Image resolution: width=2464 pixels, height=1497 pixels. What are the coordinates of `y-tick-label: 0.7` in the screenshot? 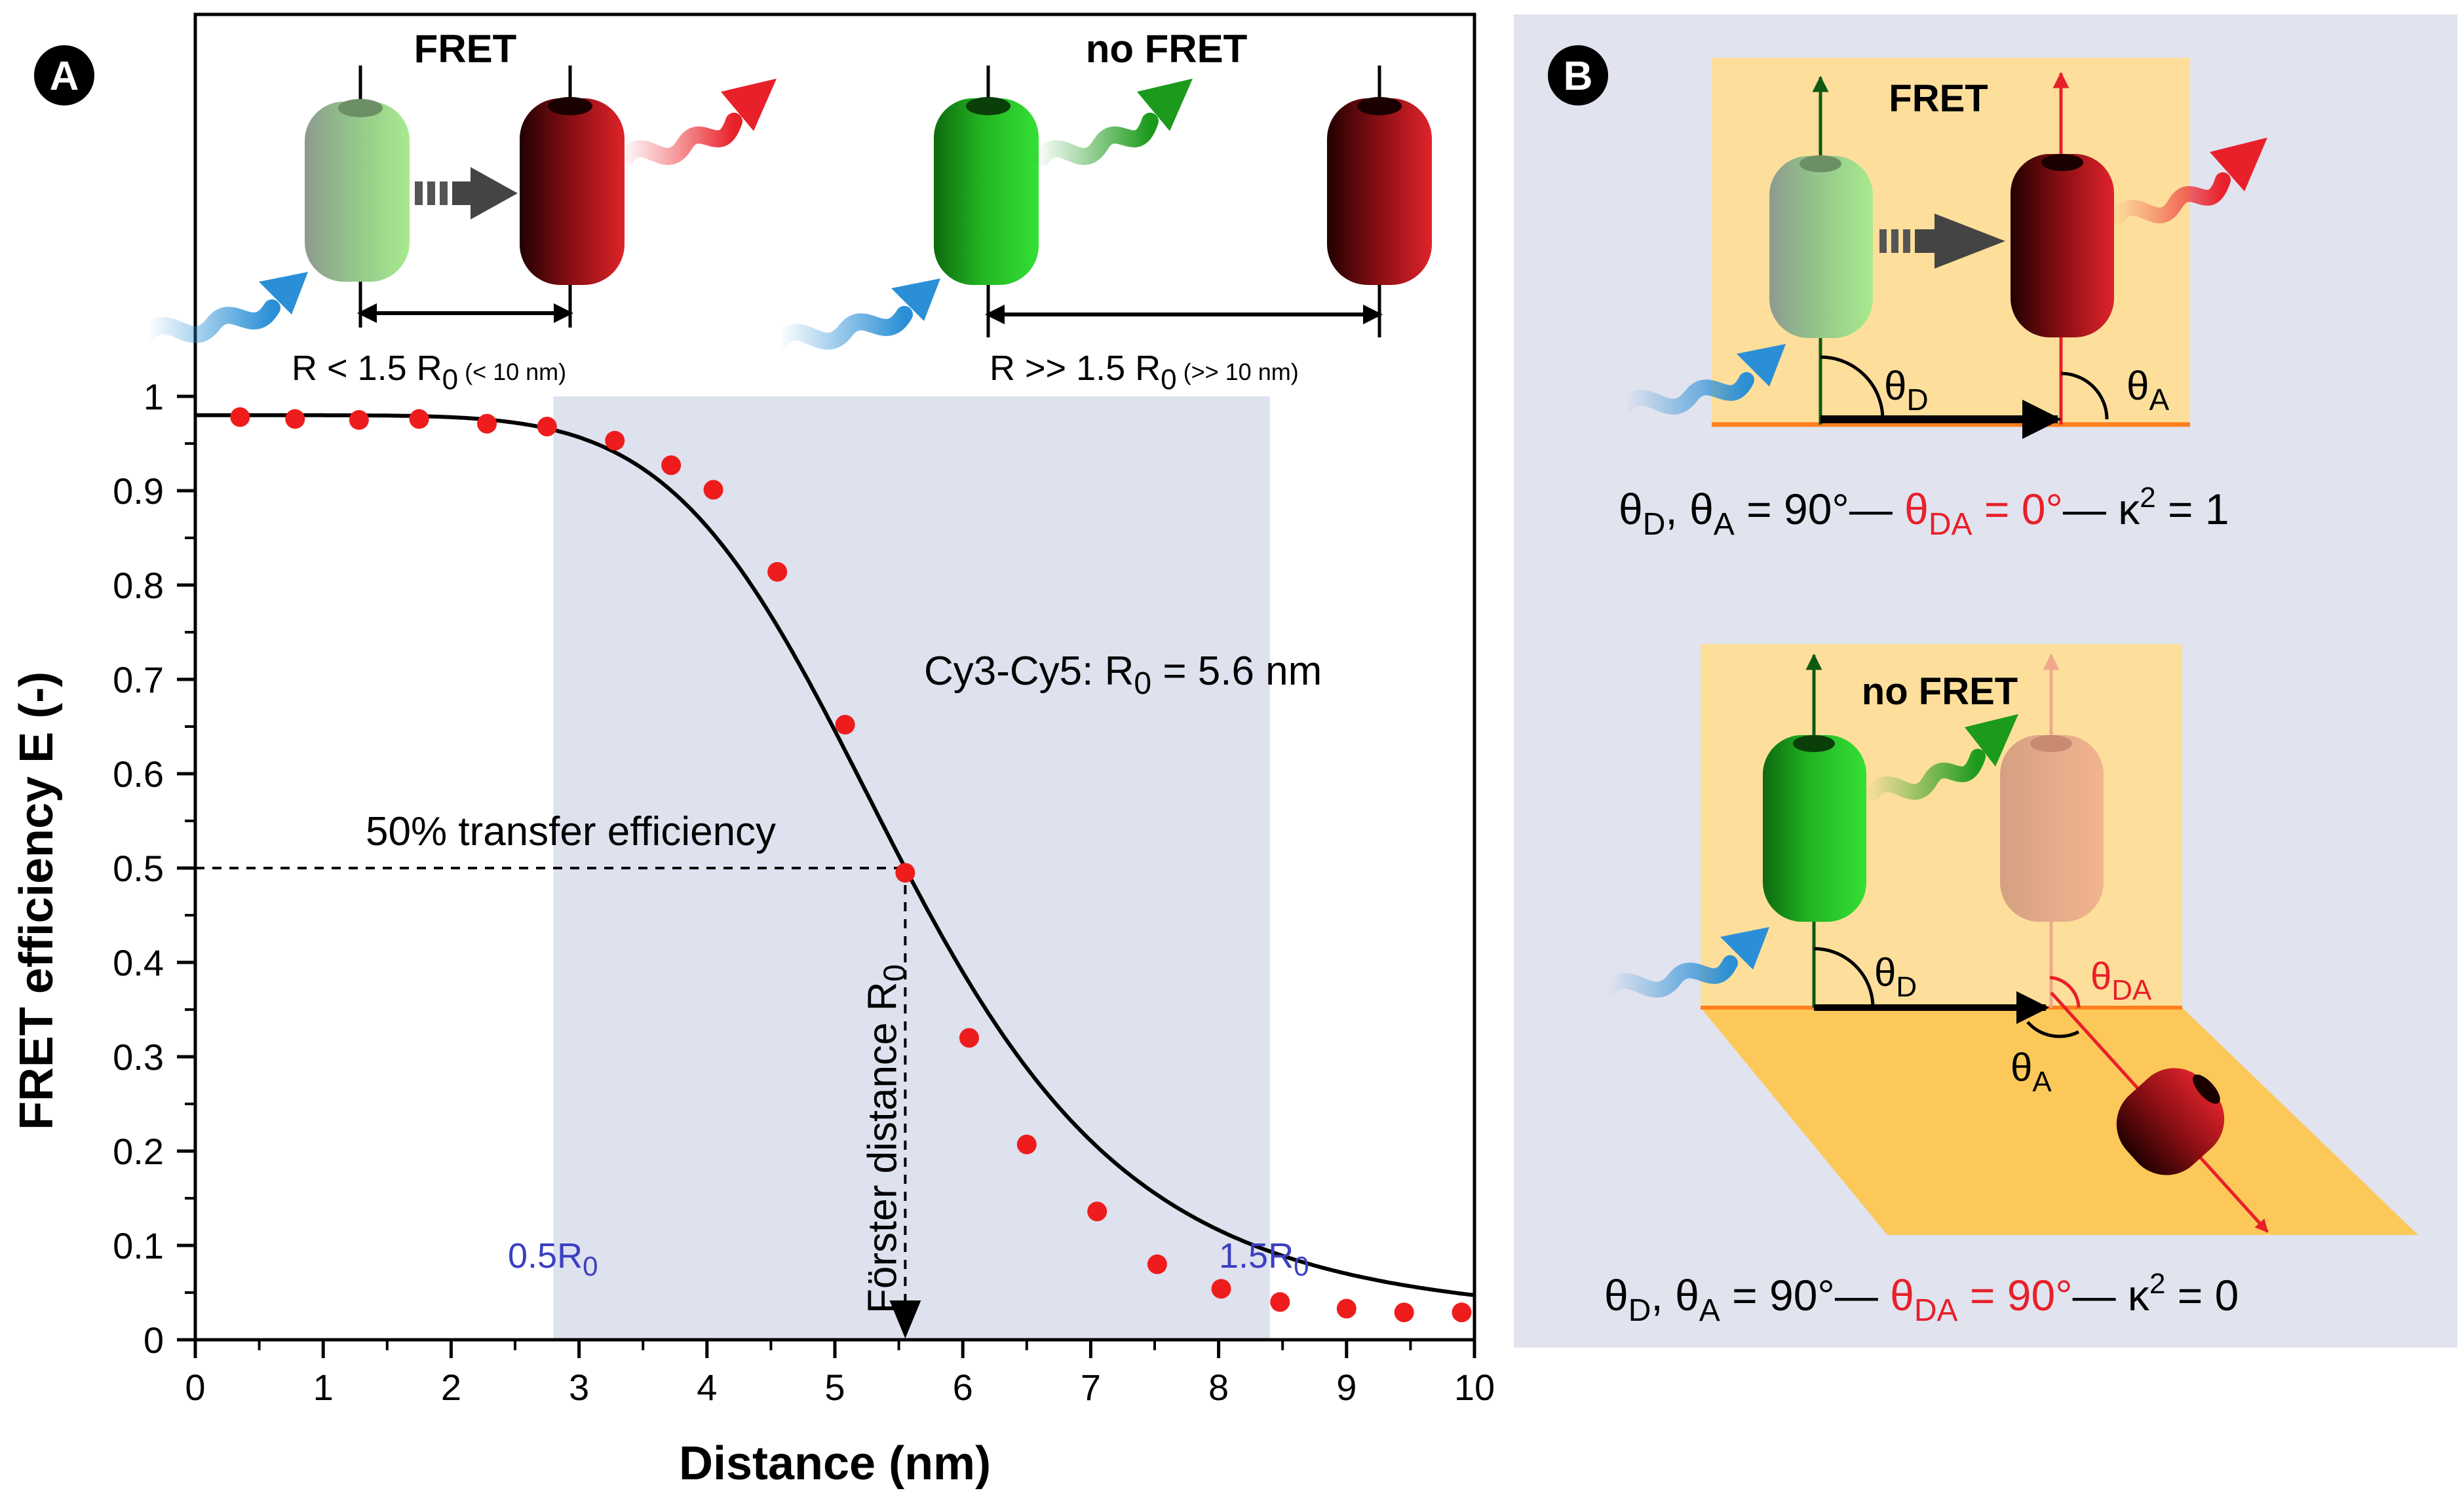 It's located at (138, 679).